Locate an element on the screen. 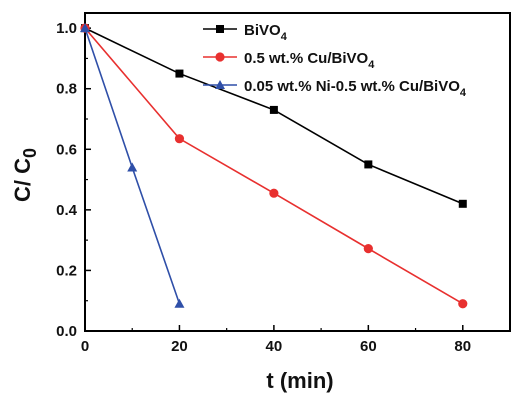 The image size is (516, 396). legend-entry-3: 0.05 wt.% Ni-0.5 wt.% Cu/BiVO4 is located at coordinates (335, 88).